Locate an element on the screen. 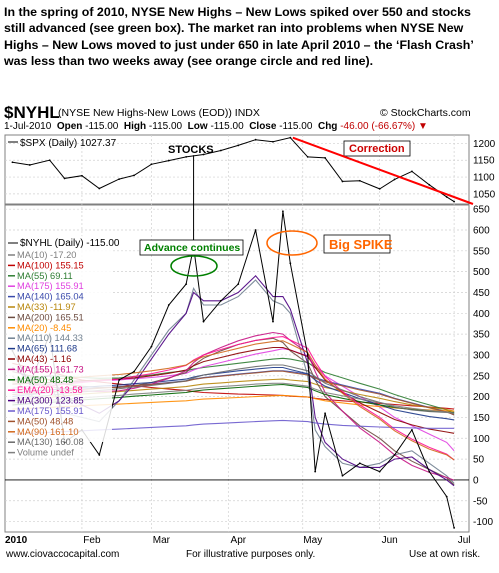 This screenshot has height=573, width=499. low-label: Low is located at coordinates (197, 126).